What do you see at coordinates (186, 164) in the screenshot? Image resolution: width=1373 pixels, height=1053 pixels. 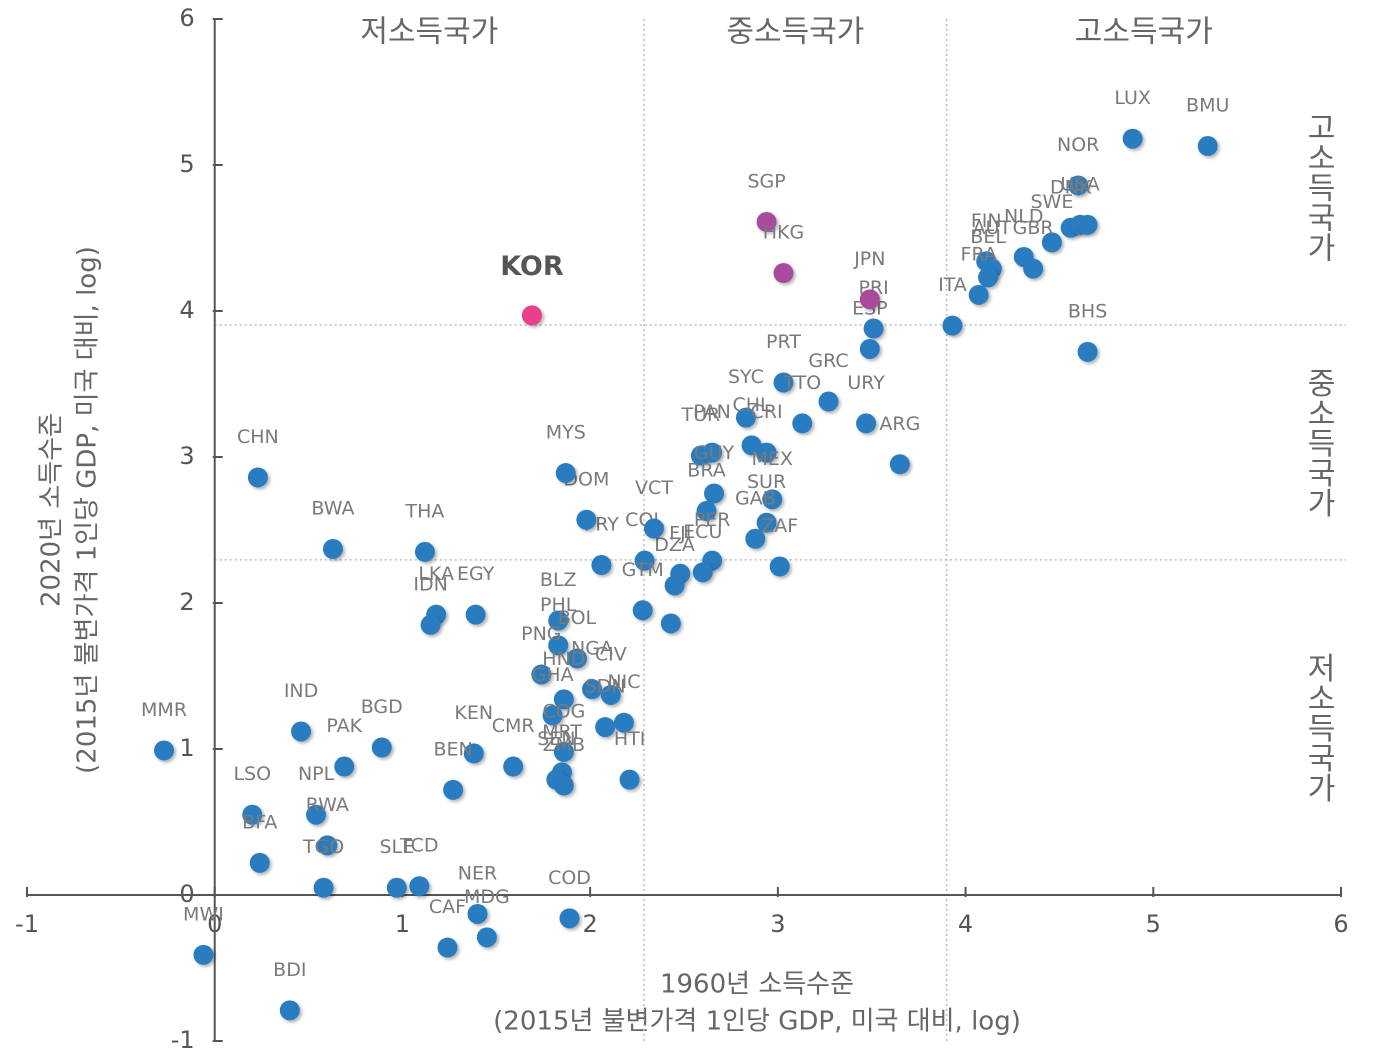 I see `y-tick-label: 5` at bounding box center [186, 164].